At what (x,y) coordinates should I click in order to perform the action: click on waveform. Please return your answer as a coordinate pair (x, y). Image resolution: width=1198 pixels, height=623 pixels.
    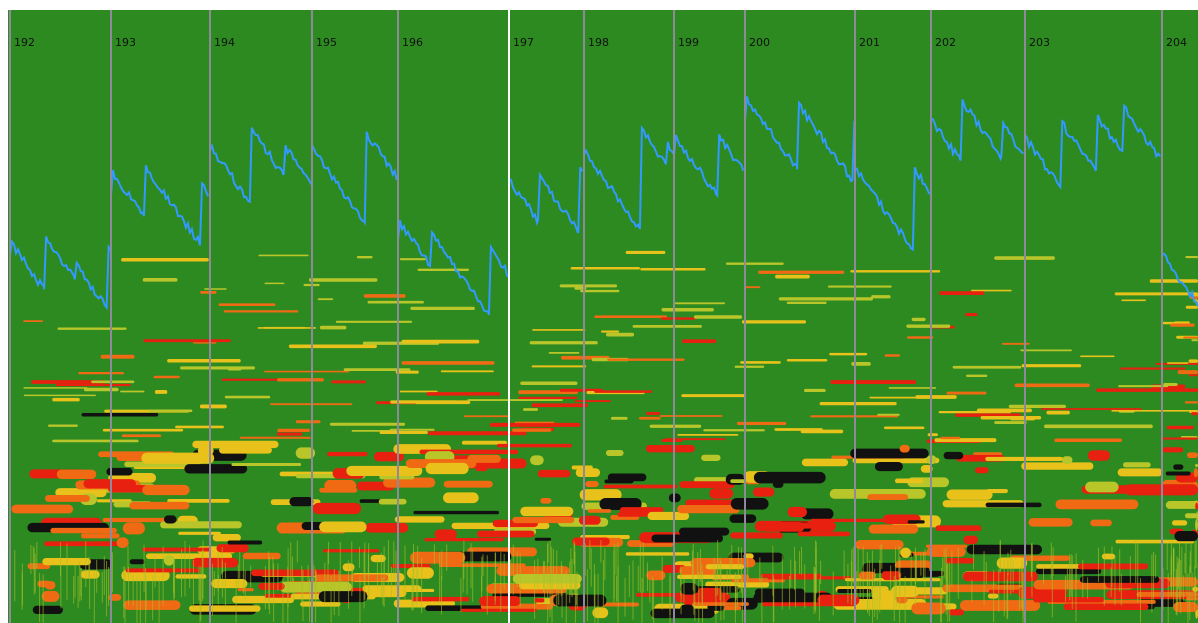
    Looking at the image, I should click on (159, 205).